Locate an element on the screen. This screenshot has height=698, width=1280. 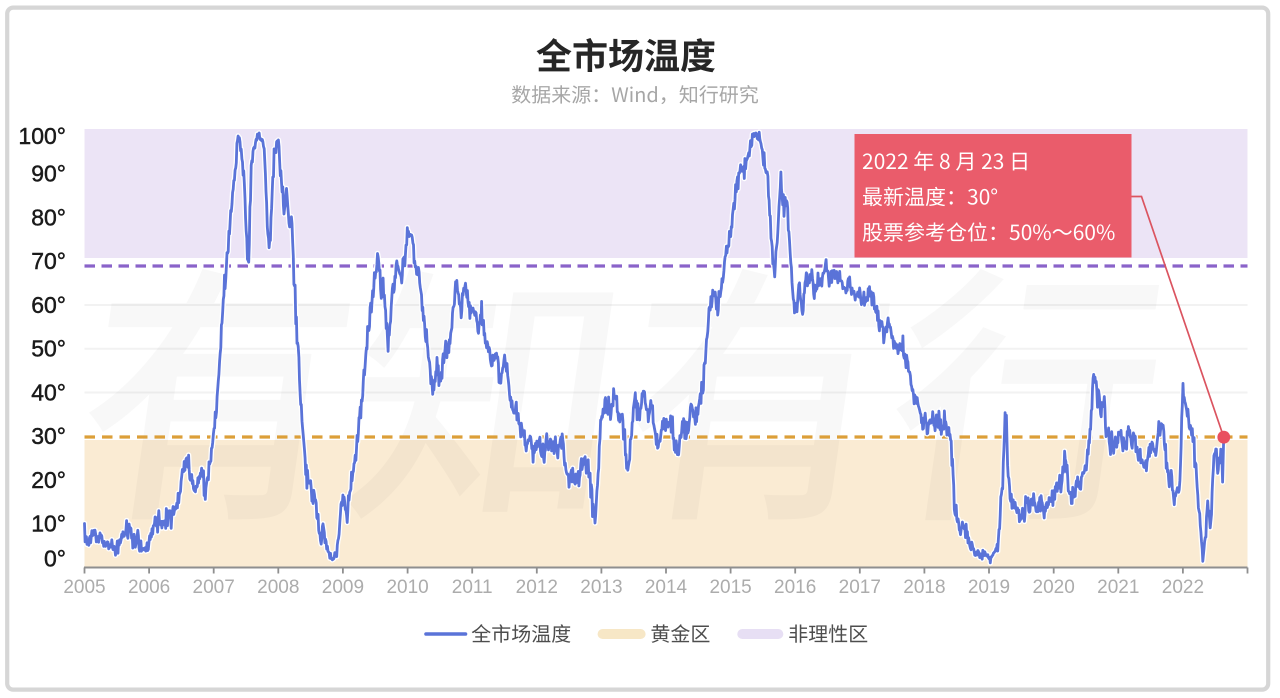
svg-text: 50° is located at coordinates (48, 349).